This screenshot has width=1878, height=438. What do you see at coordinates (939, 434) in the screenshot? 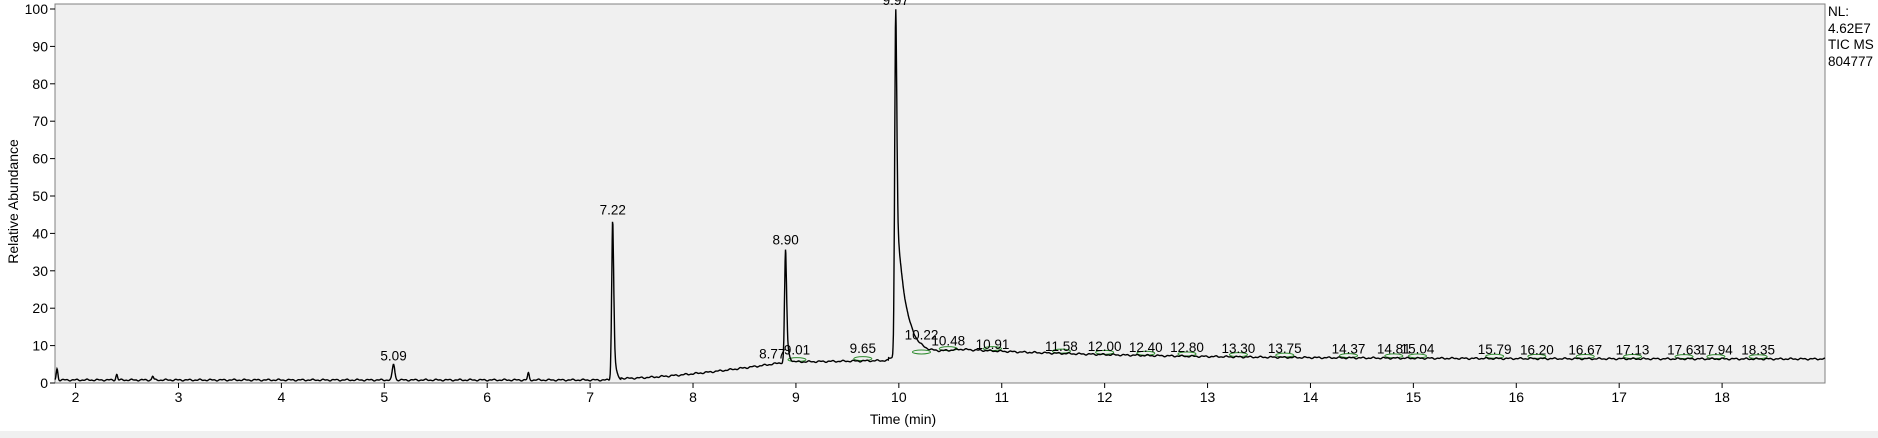
I see `bottom-strip` at bounding box center [939, 434].